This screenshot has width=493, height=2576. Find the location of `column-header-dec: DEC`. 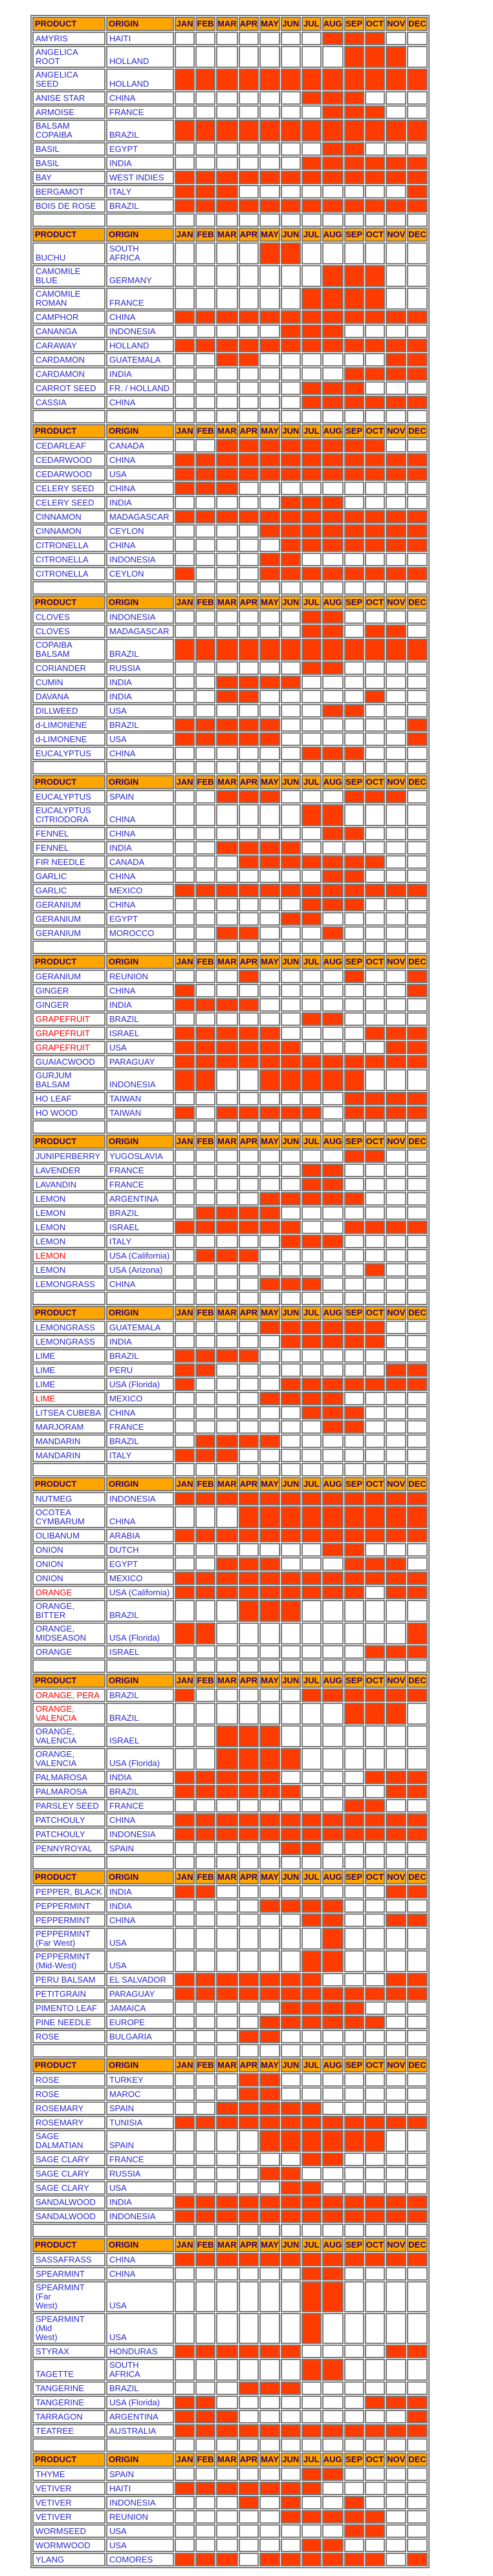

column-header-dec: DEC is located at coordinates (417, 1141).